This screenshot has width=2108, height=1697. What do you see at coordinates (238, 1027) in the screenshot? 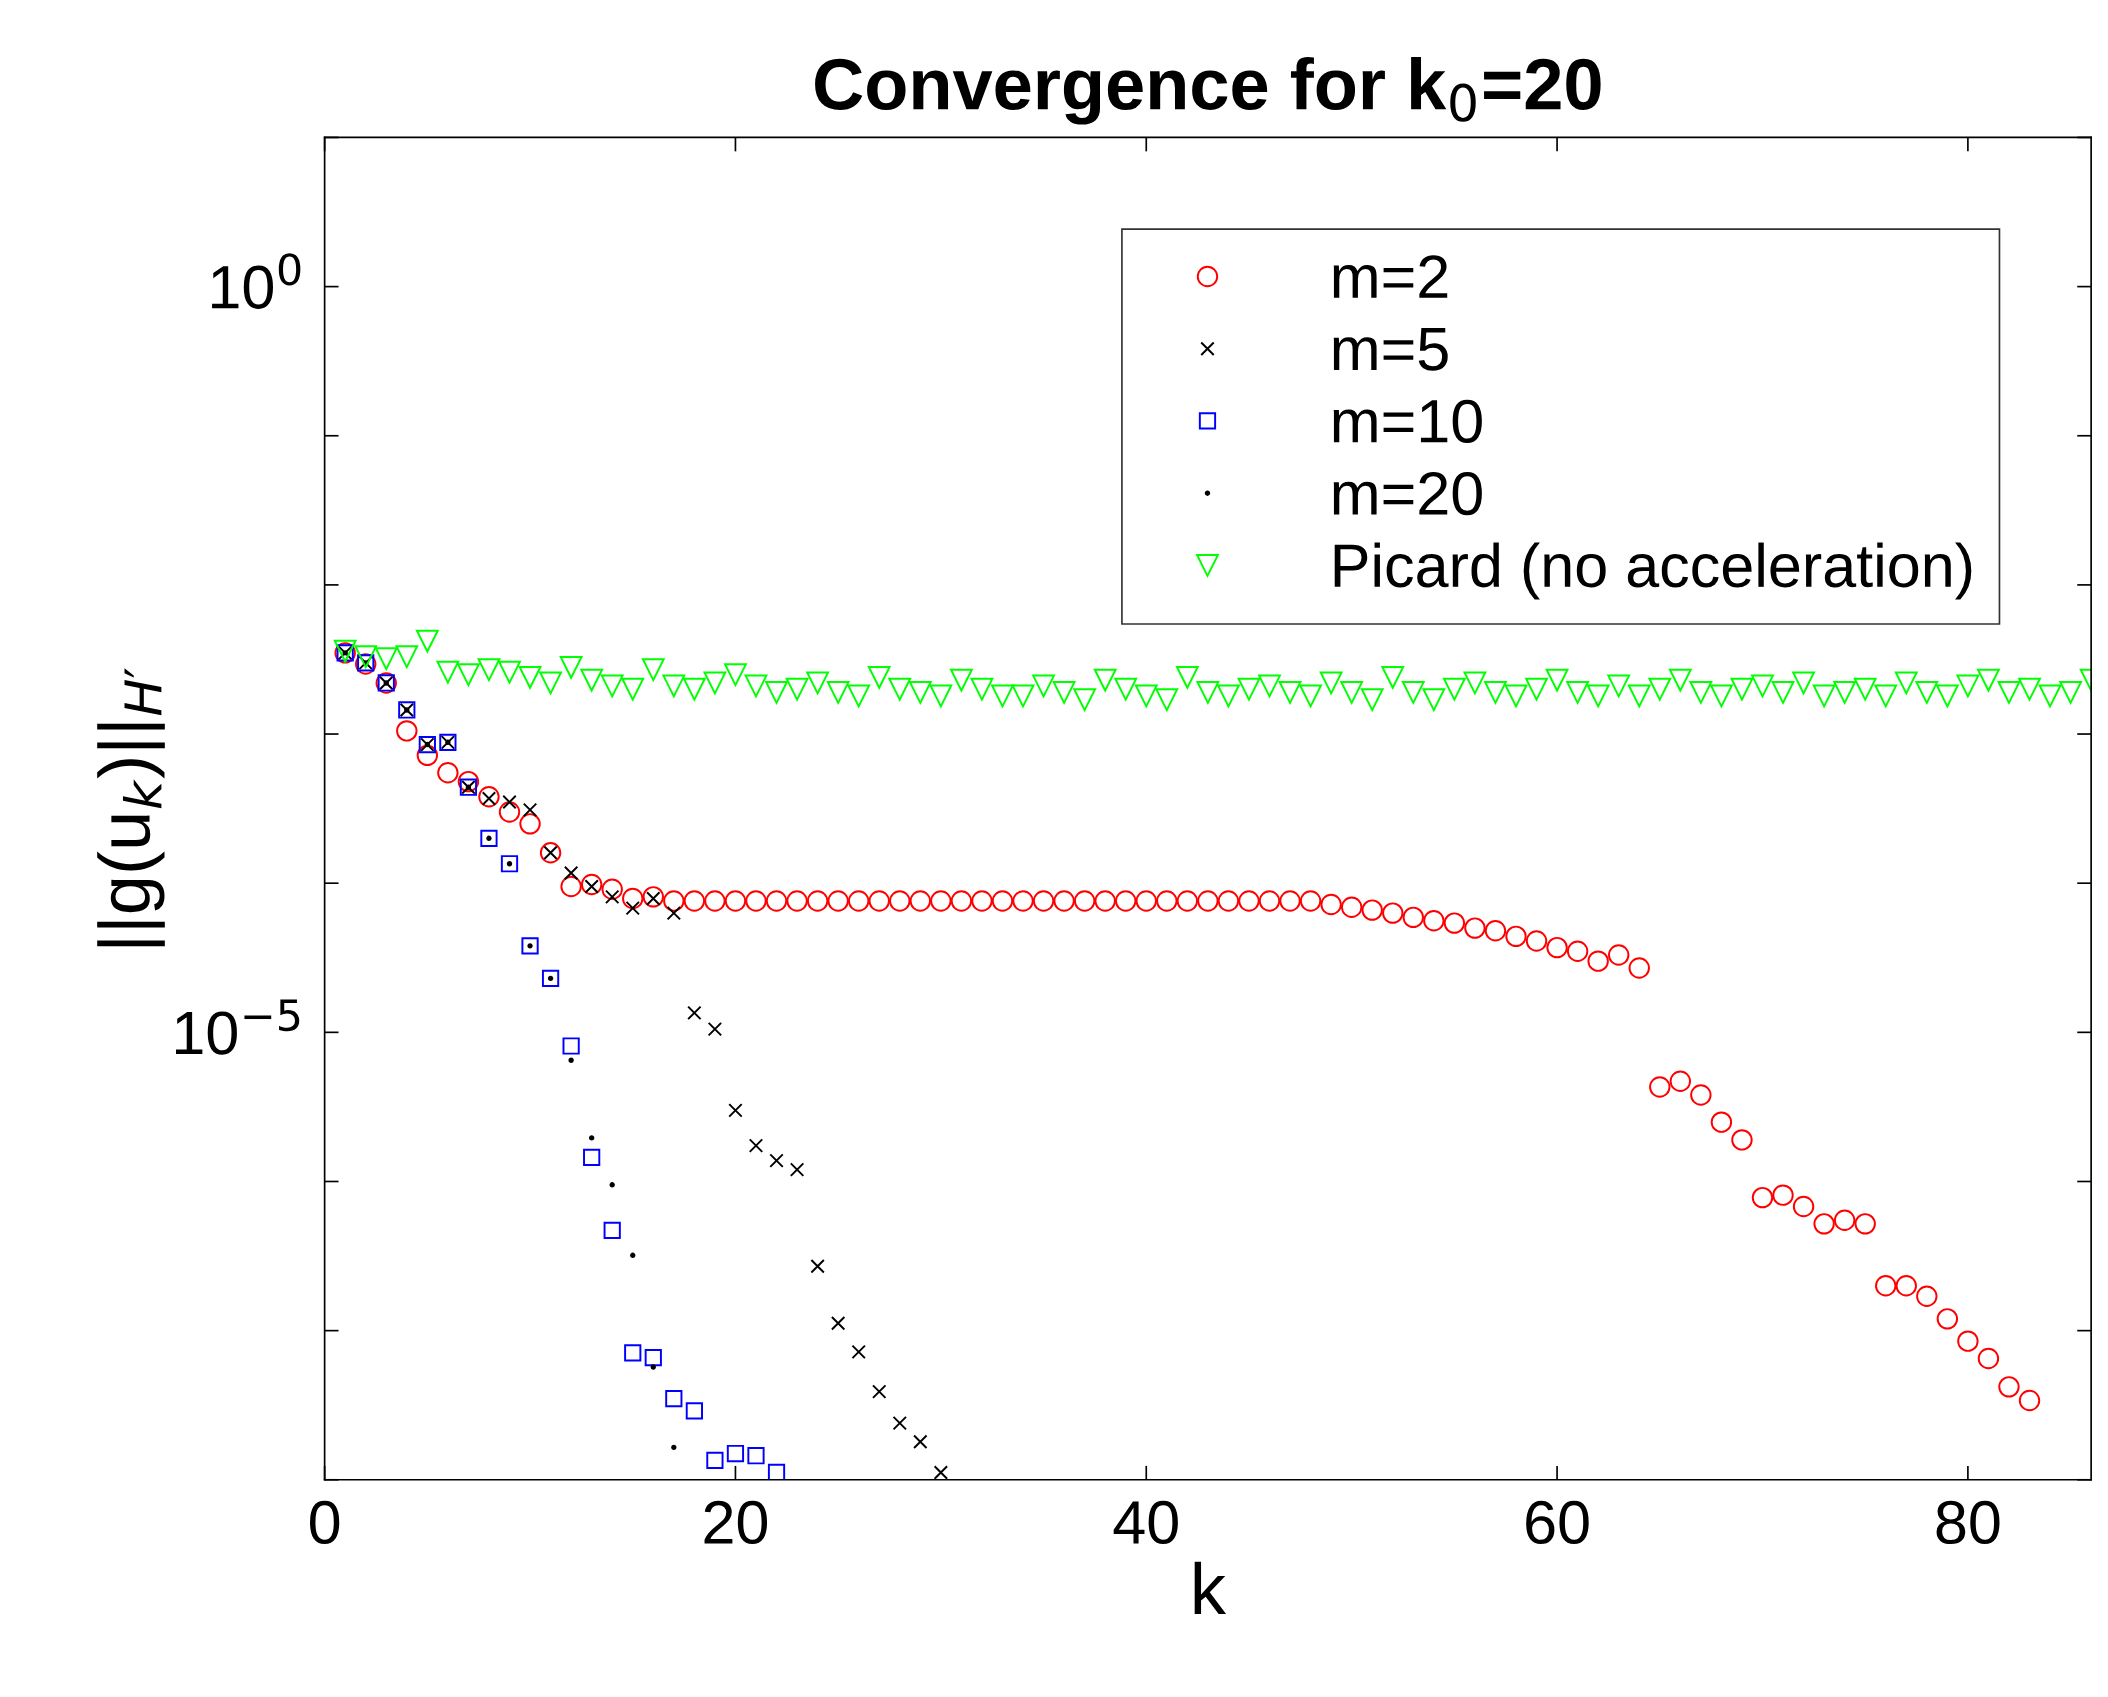
I see `y-tick-label: 10$^{−5}$` at bounding box center [238, 1027].